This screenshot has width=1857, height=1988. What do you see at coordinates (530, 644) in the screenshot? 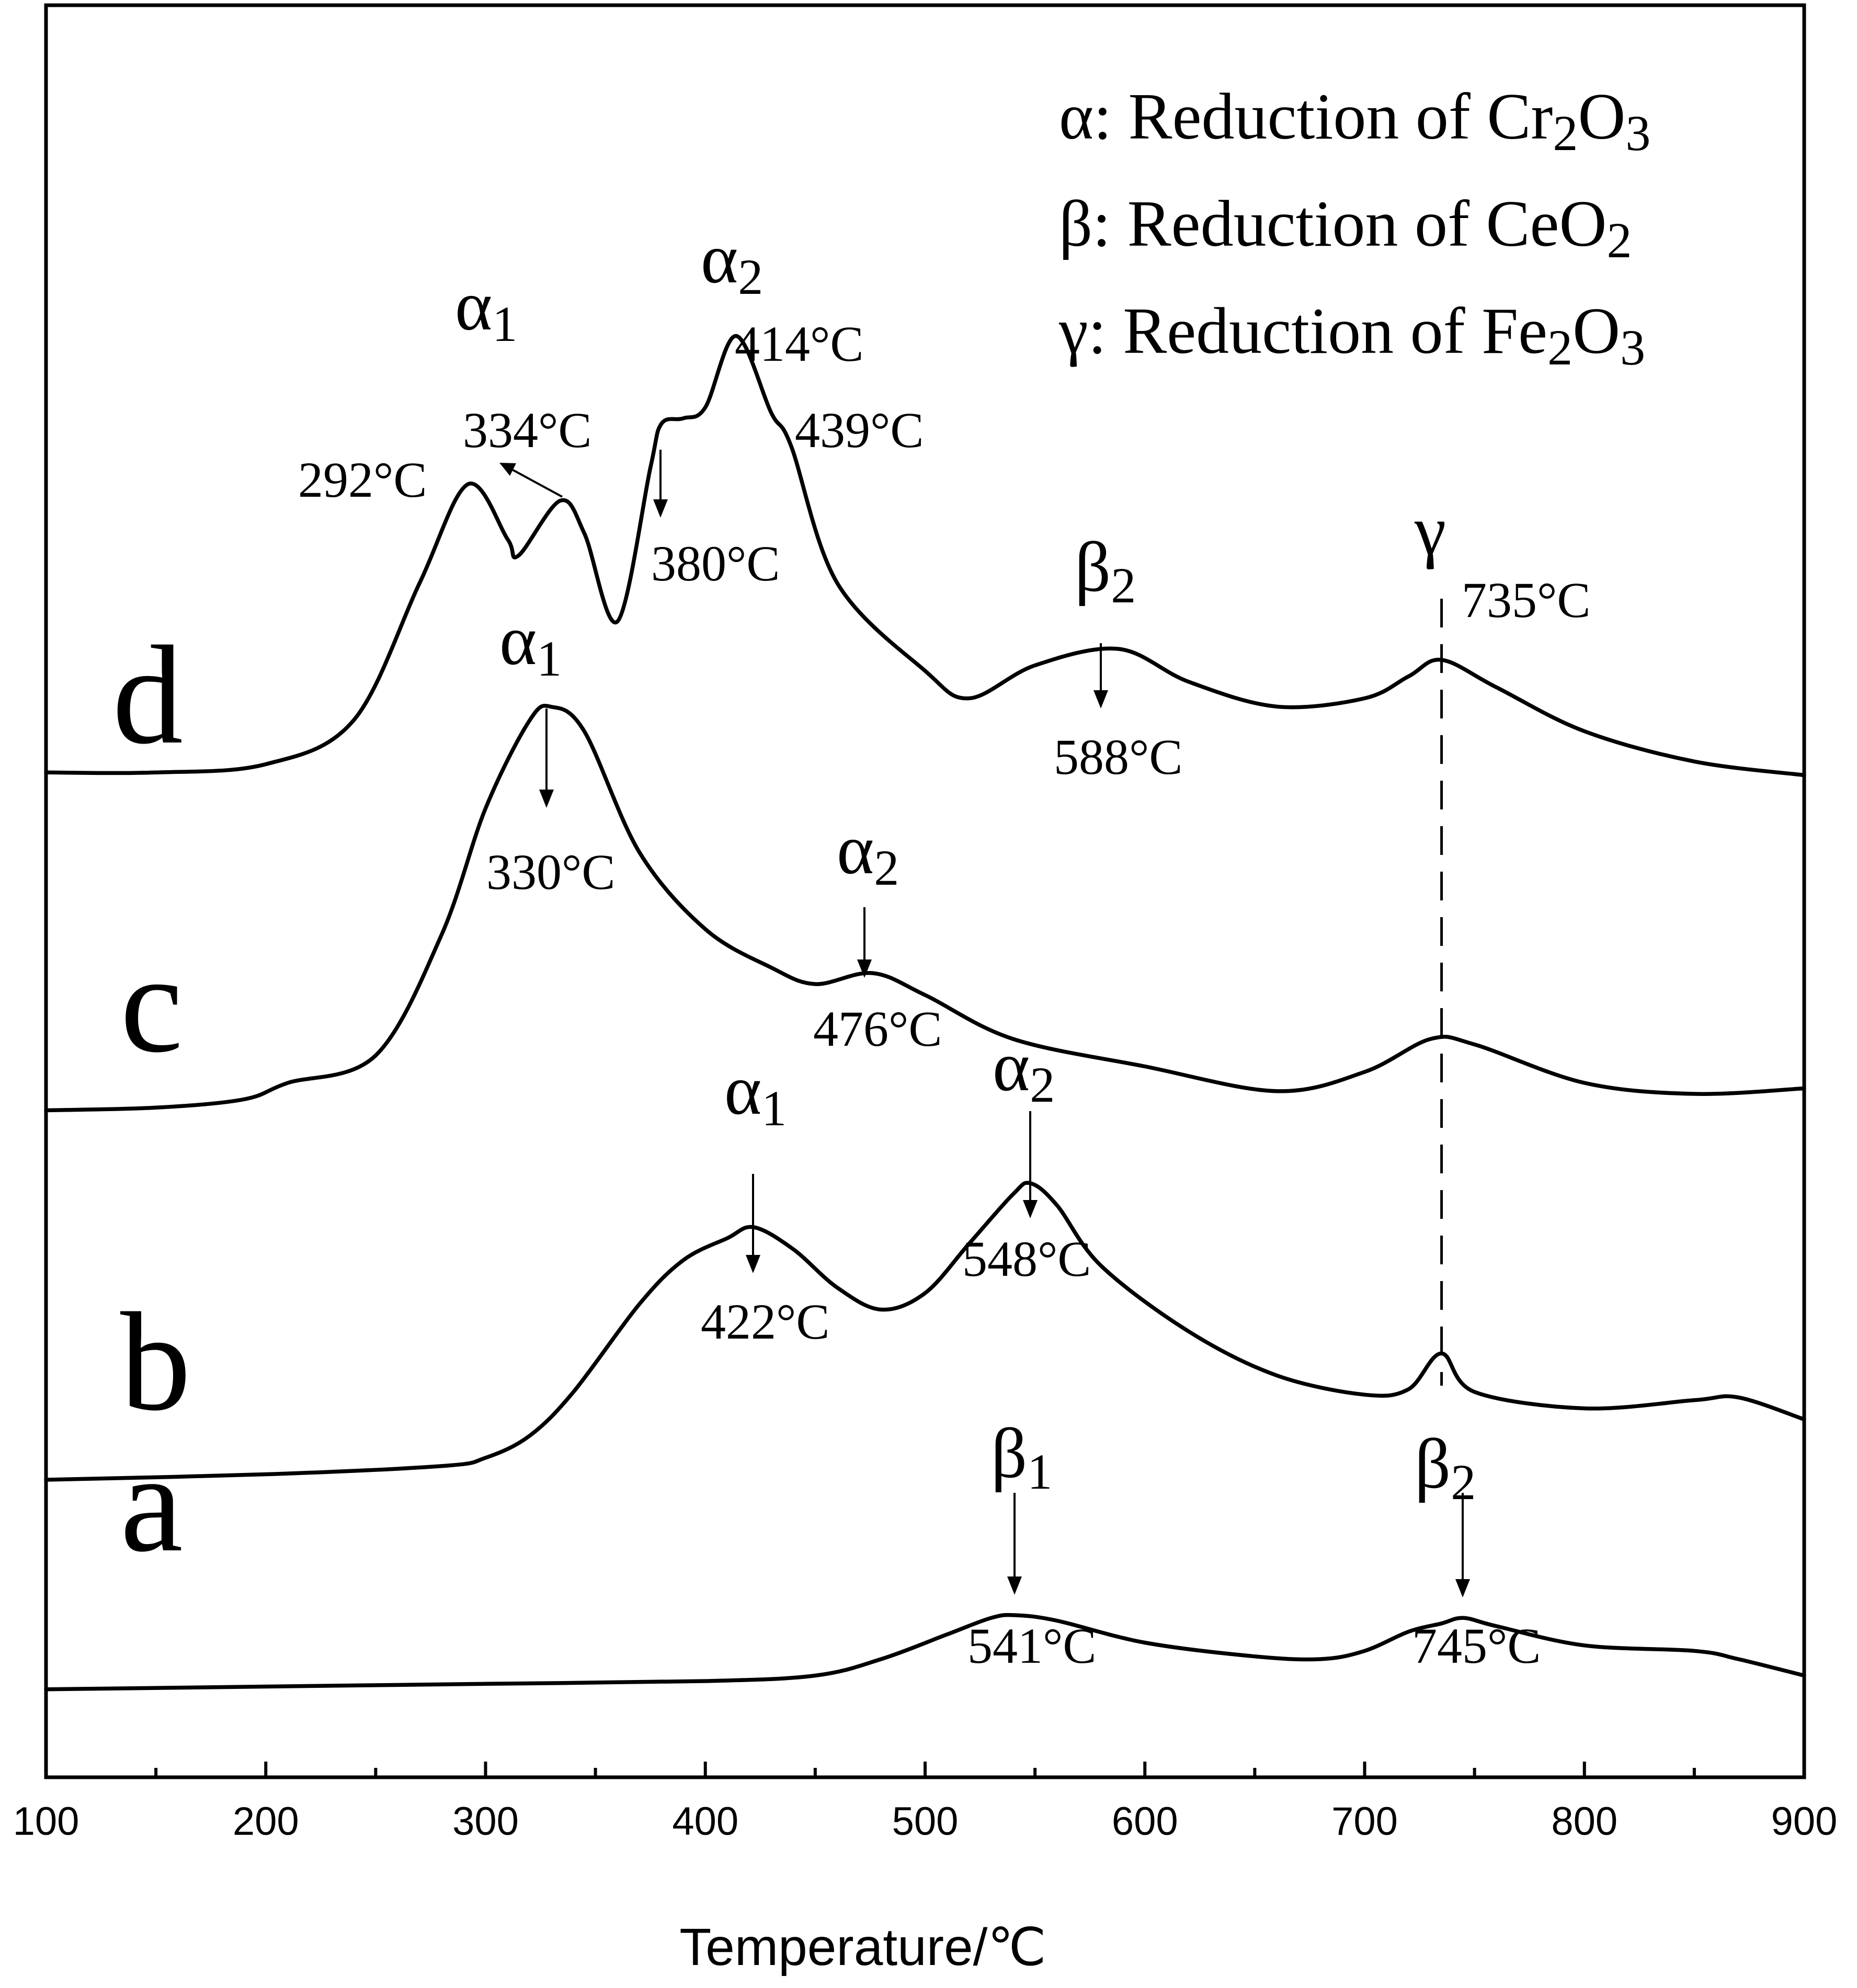
I see `peak-symbol-c-alpha1: α1` at bounding box center [530, 644].